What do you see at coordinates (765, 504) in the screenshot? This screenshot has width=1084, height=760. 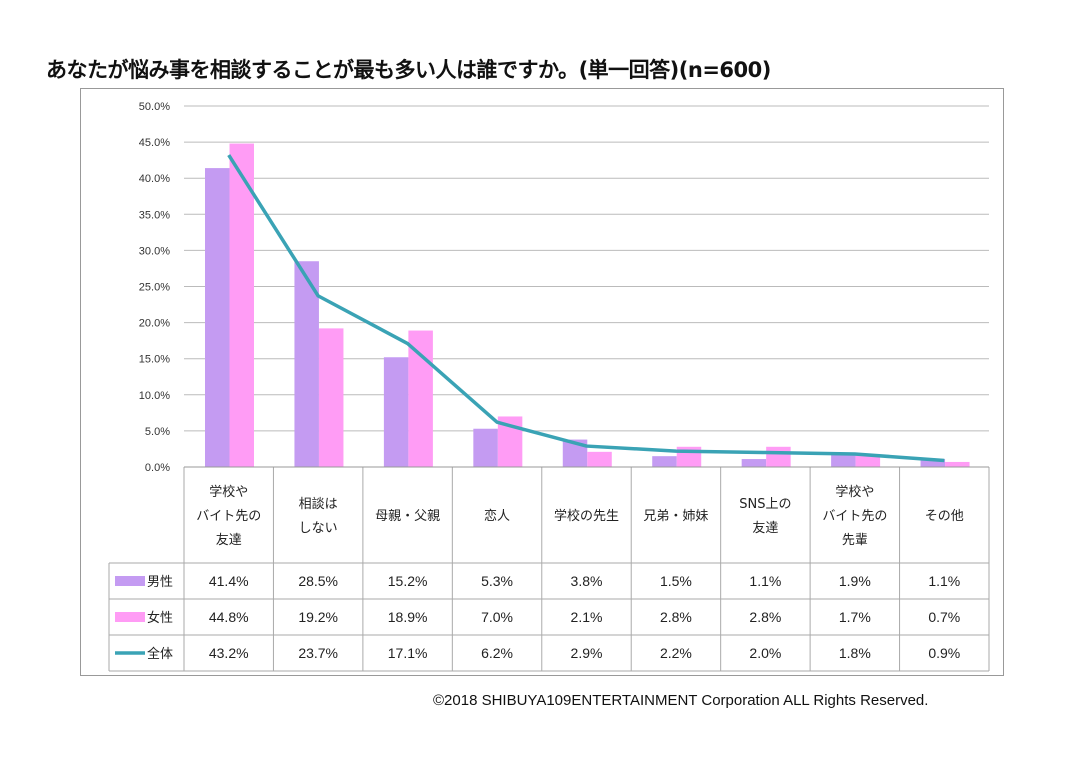 I see `category-label: SNS上の` at bounding box center [765, 504].